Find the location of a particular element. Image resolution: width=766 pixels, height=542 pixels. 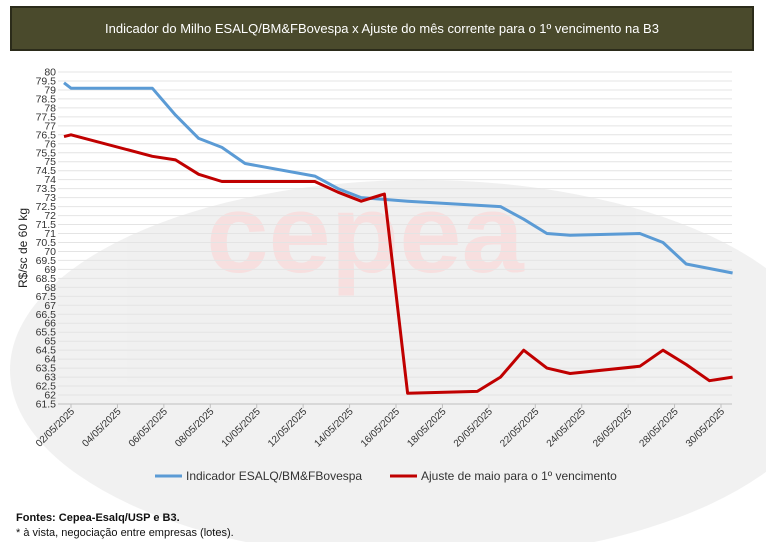

legend-label-ajuste: Ajuste de maio para o 1º vencimento is located at coordinates (519, 476).